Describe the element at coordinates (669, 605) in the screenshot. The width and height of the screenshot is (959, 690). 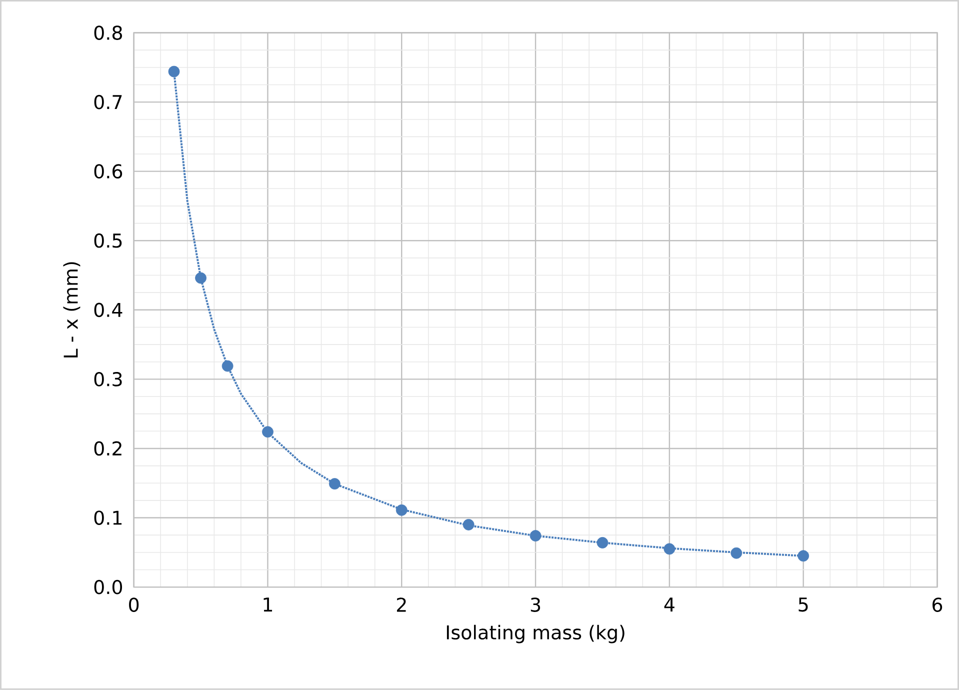
I see `x-tick-label: 4` at that location.